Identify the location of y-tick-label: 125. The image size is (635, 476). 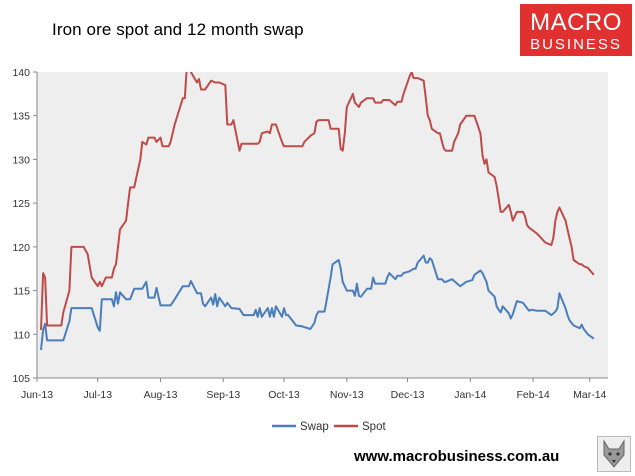
(21, 204).